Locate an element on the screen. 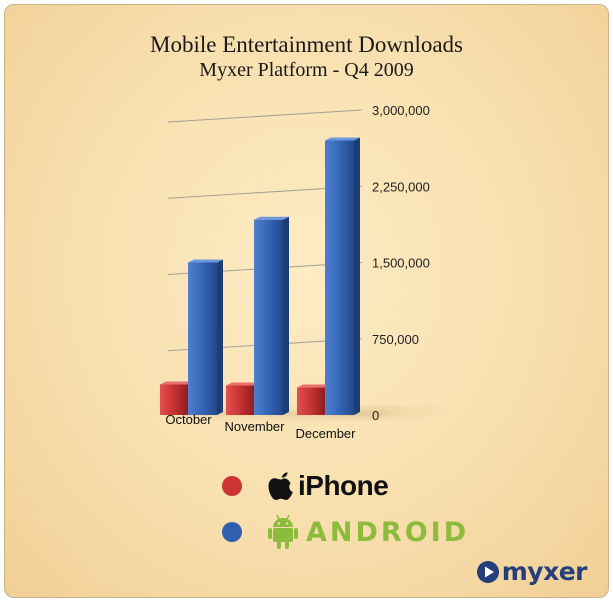  x-tick-label: October is located at coordinates (188, 419).